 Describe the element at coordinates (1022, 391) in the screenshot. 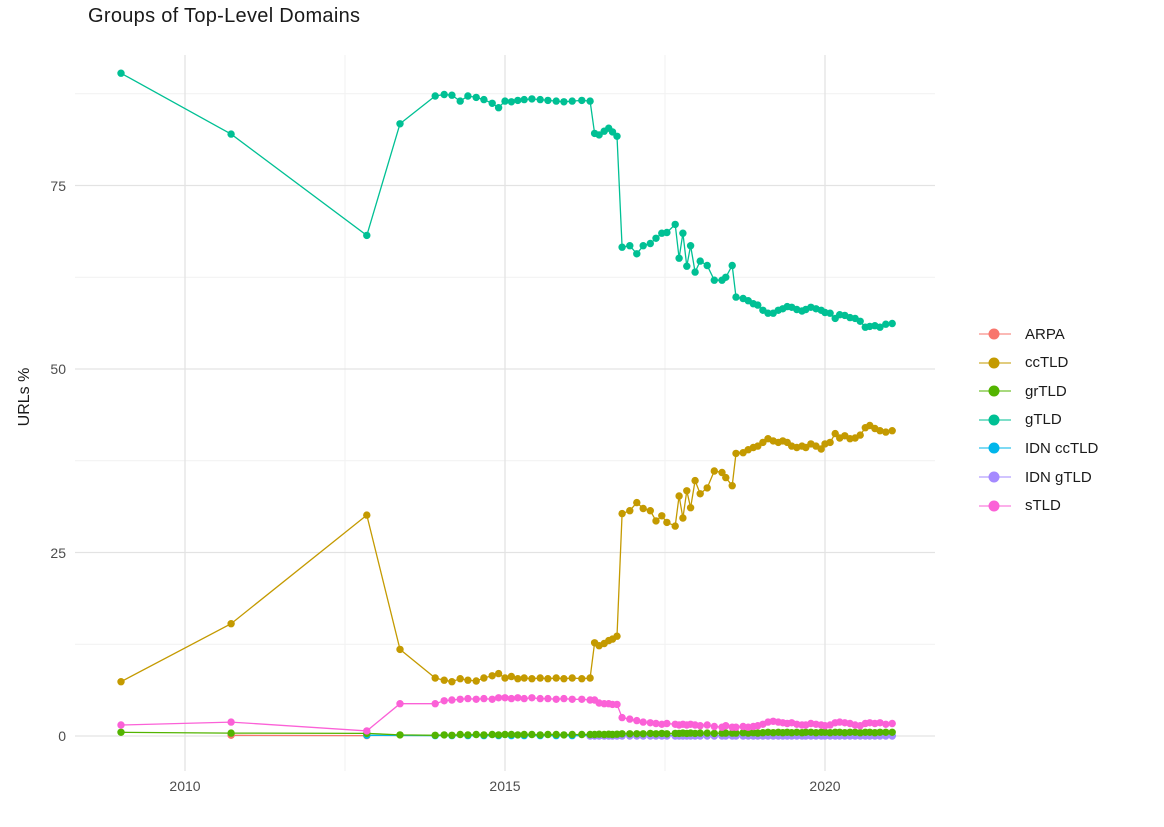

I see `legend-item-grtld: grTLD` at that location.